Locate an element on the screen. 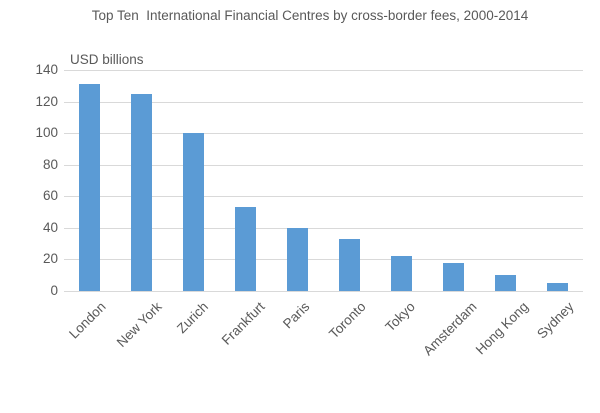  y-axis-label-100: 100 is located at coordinates (46, 133).